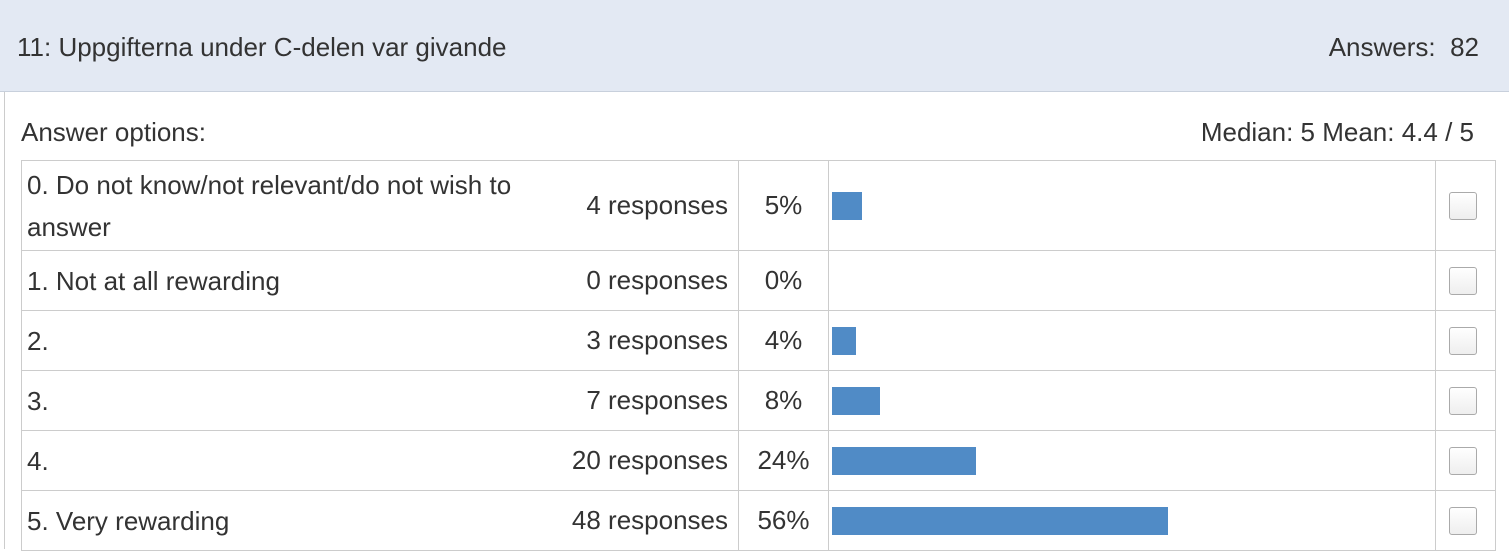 This screenshot has width=1509, height=551. I want to click on option-cell: 5. Very rewarding 48 responses, so click(380, 520).